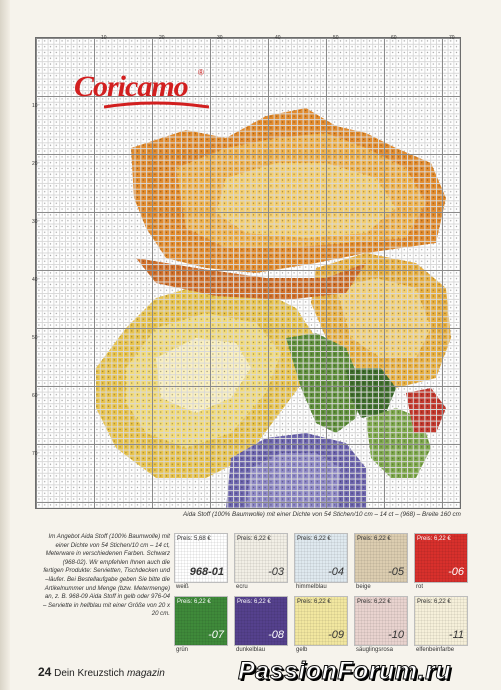  What do you see at coordinates (206, 572) in the screenshot?
I see `swatch-code: 968-01` at bounding box center [206, 572].